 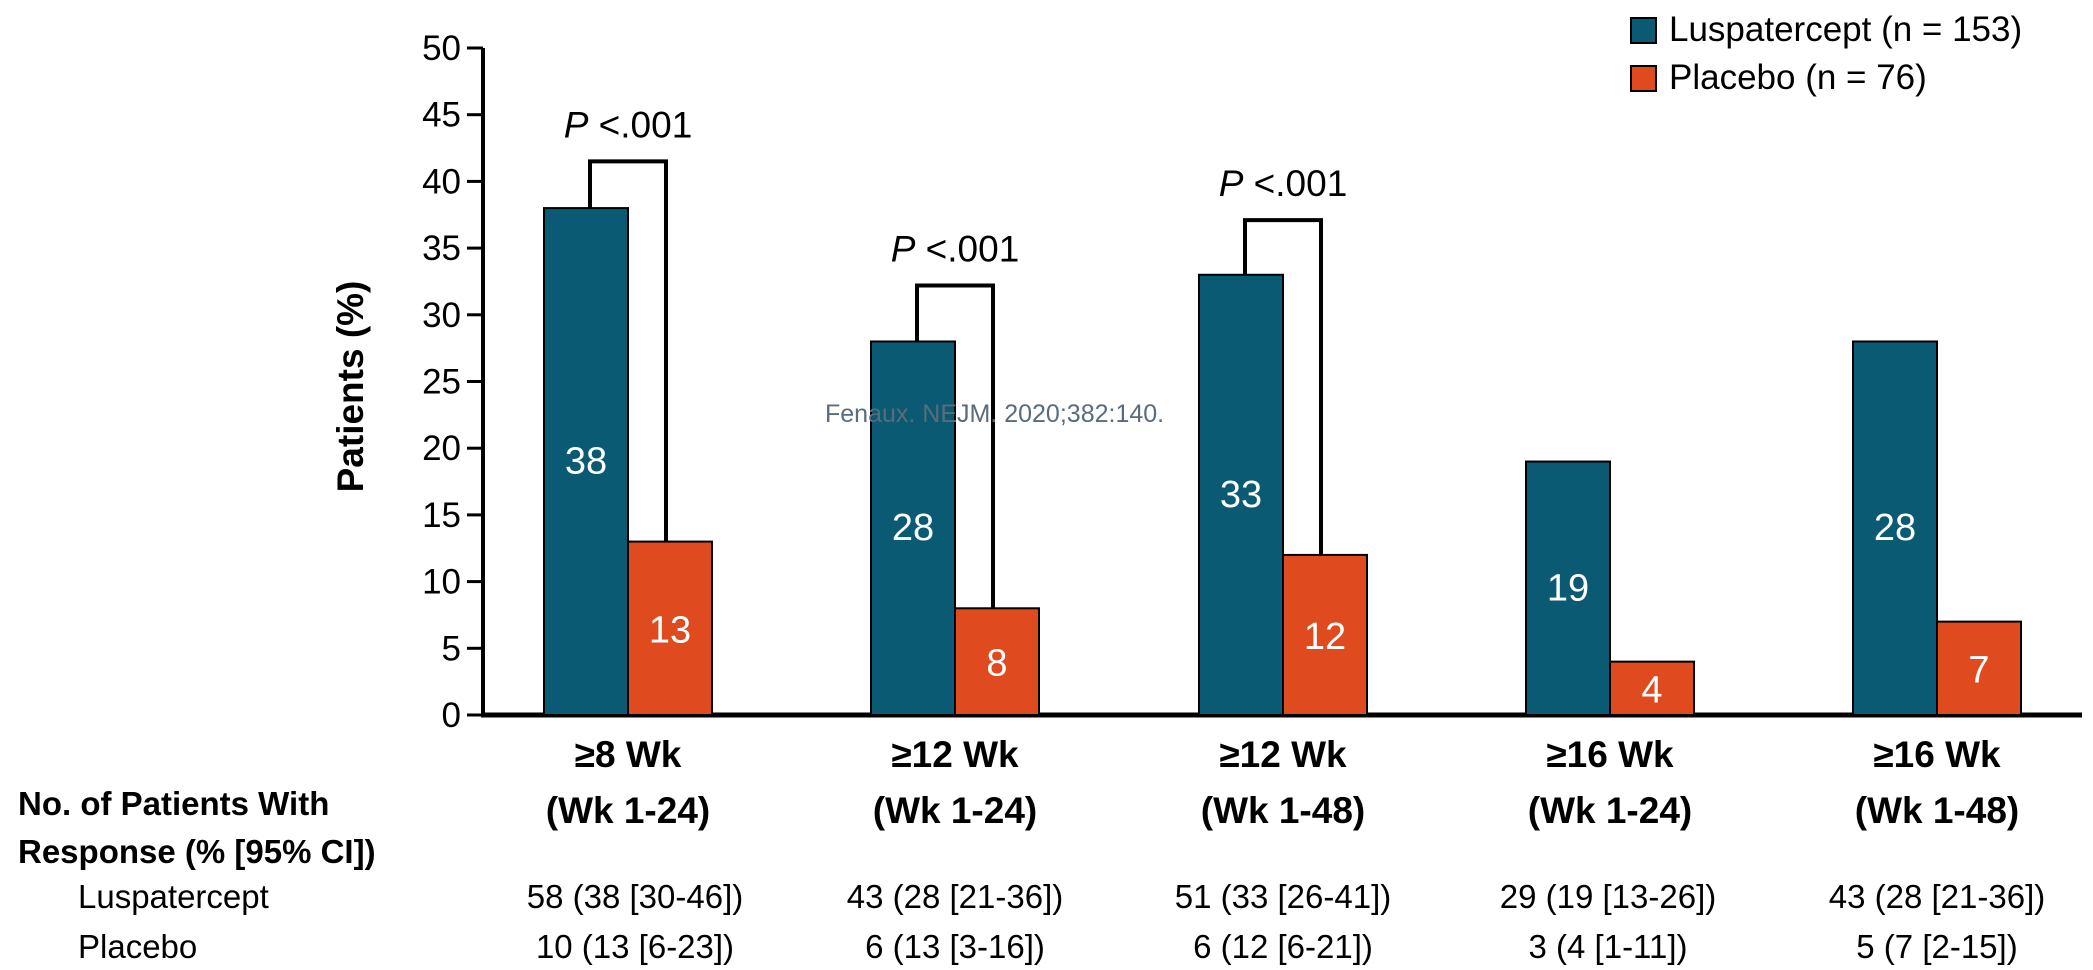 I want to click on table-cell-luspatercept-5: 43 (28 [21-36]), so click(x=1937, y=896).